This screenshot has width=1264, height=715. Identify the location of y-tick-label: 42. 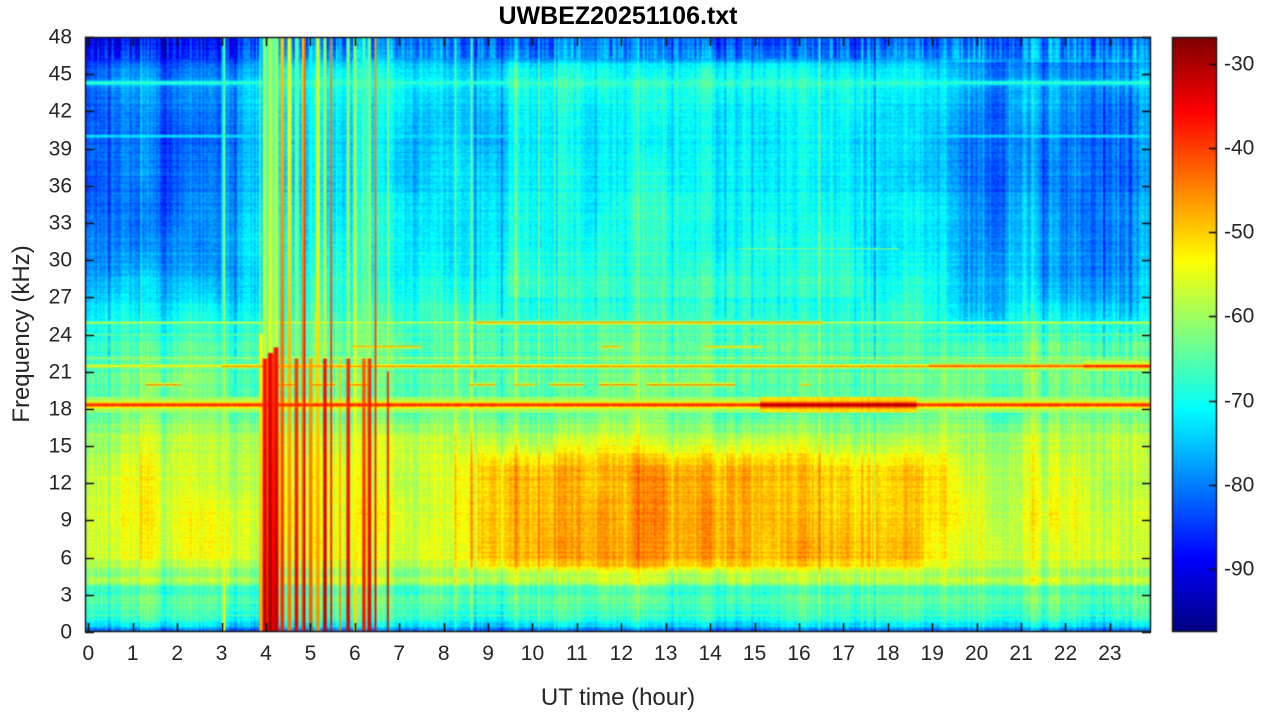
(60, 111).